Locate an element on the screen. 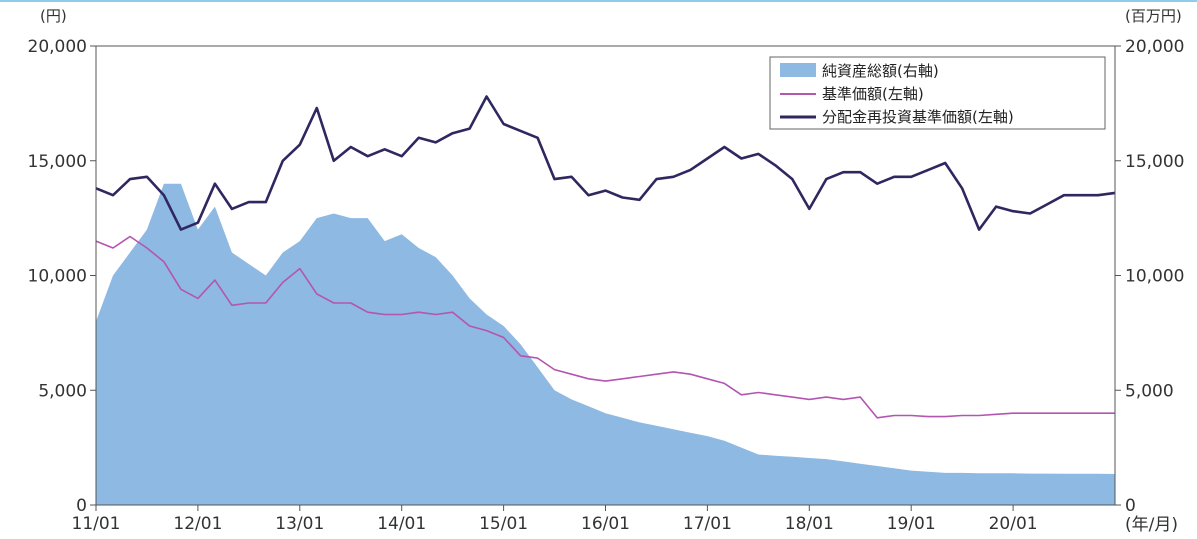 The height and width of the screenshot is (539, 1197). top-rule is located at coordinates (598, 1).